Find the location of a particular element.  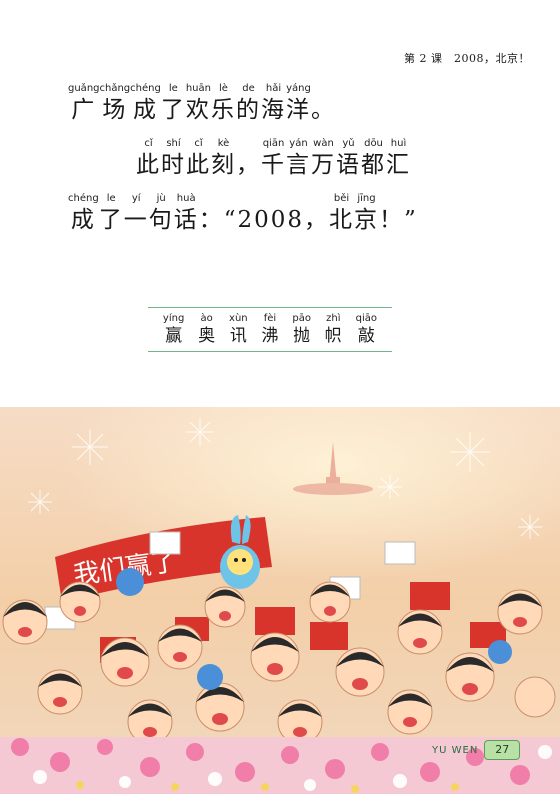

mascot is located at coordinates (240, 552).